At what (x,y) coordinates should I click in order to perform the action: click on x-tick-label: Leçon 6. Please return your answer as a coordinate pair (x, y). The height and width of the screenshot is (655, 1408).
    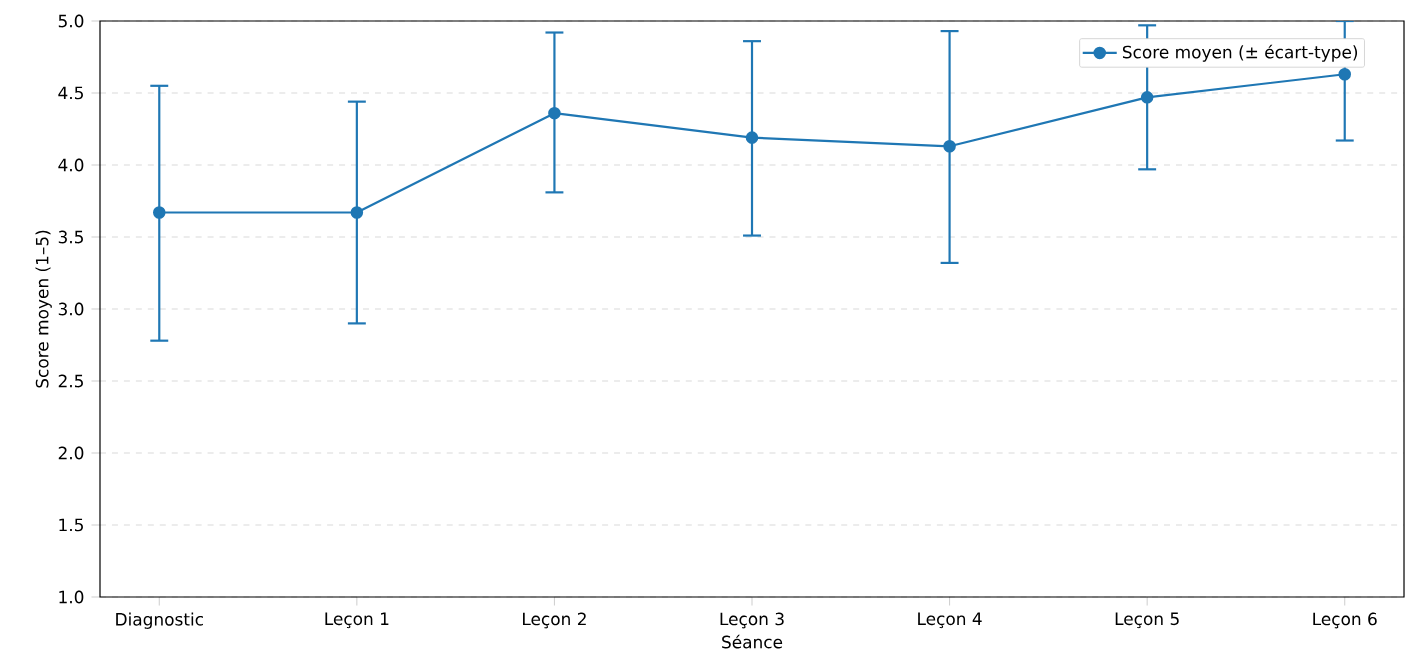
    Looking at the image, I should click on (1345, 620).